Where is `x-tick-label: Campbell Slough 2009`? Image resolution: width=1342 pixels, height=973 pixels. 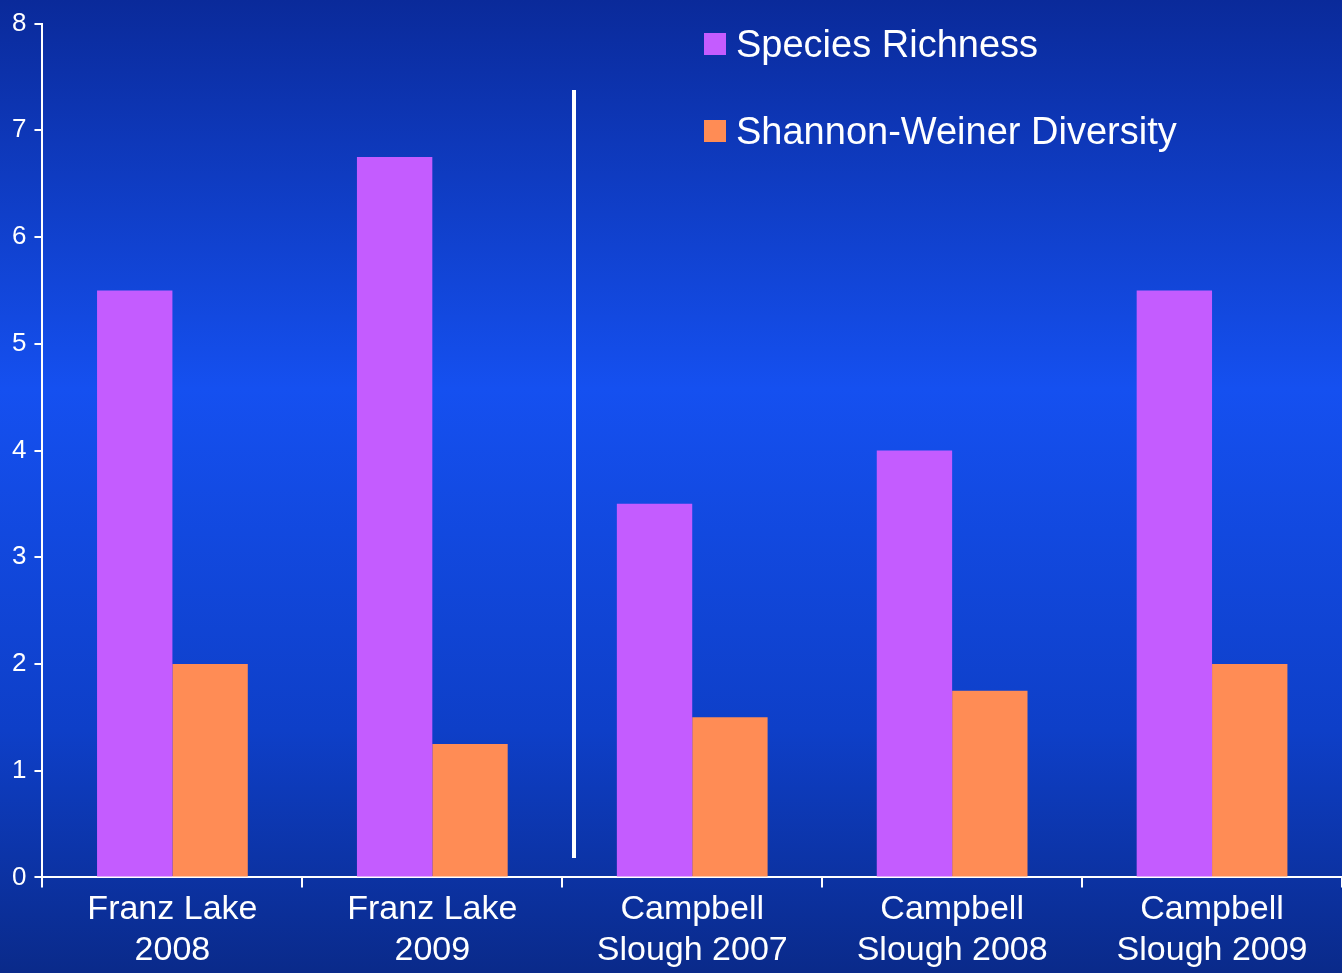 x-tick-label: Campbell Slough 2009 is located at coordinates (1212, 927).